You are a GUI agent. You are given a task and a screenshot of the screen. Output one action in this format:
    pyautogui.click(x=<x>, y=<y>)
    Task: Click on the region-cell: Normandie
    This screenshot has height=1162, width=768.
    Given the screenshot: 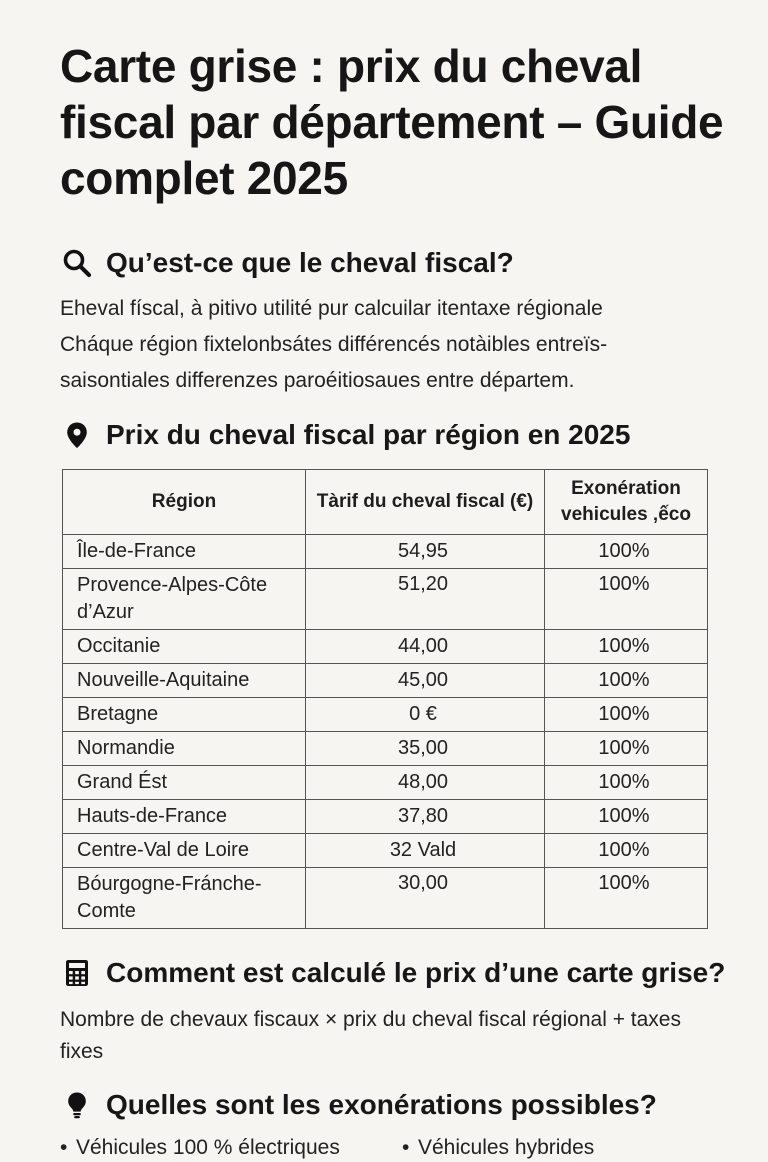 What is the action you would take?
    pyautogui.click(x=184, y=748)
    